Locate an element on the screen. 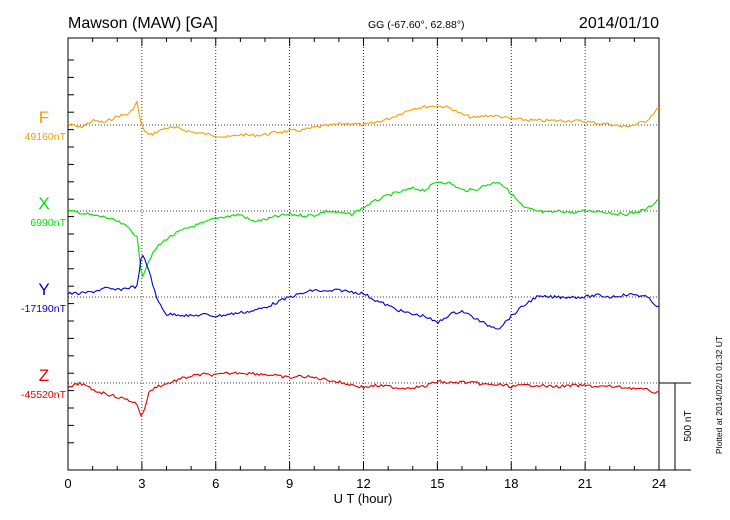  left-axis-ticks is located at coordinates (71, 251).